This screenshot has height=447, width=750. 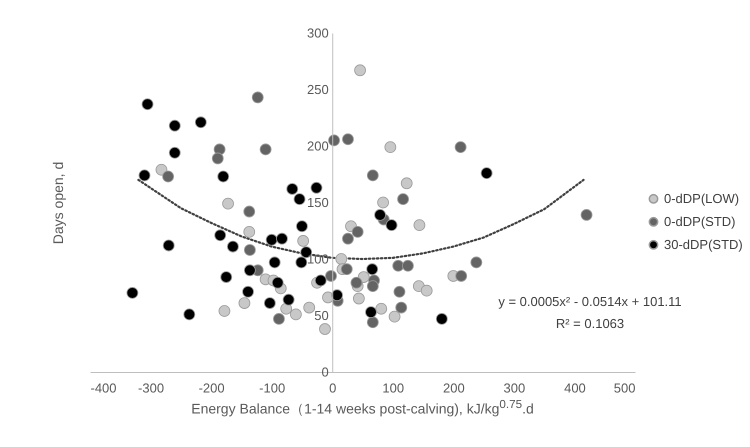 I want to click on x-tick-label: 100, so click(x=393, y=388).